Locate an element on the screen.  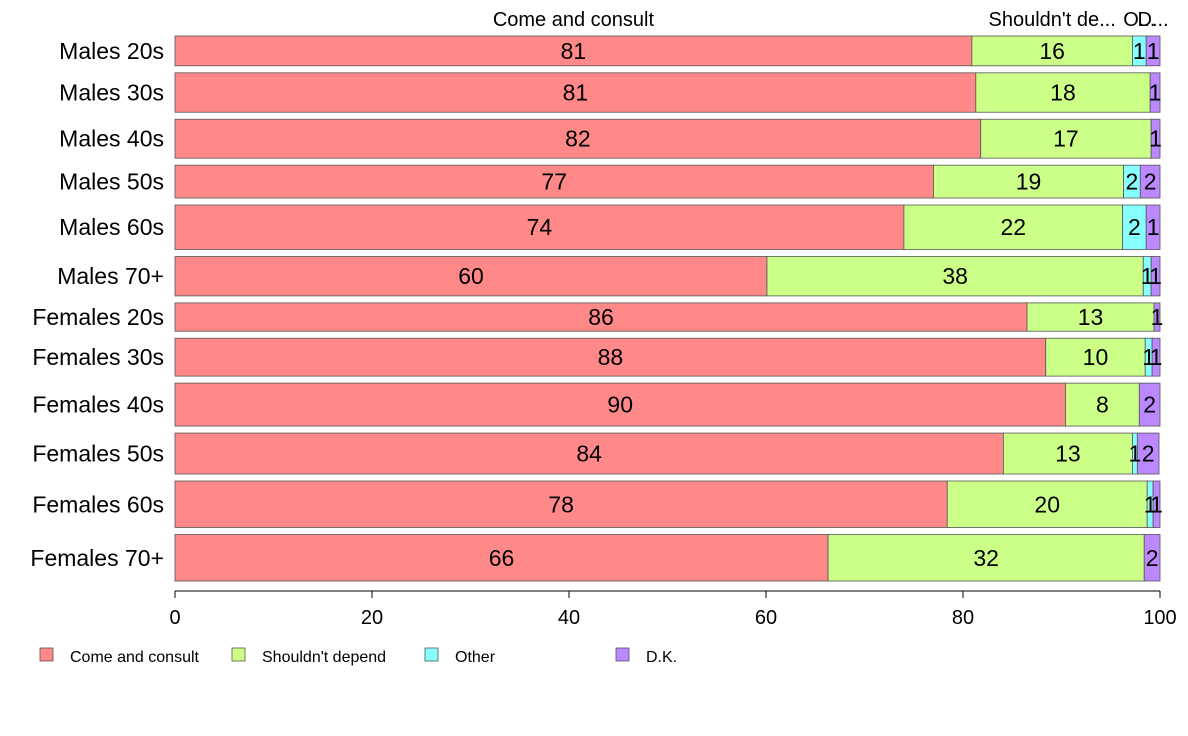
category-label: Females 50s is located at coordinates (98, 454).